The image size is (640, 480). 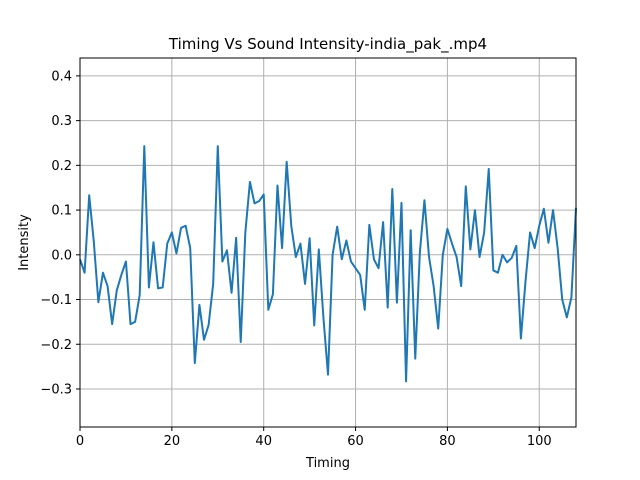 I want to click on x-tick-label: 100, so click(x=539, y=441).